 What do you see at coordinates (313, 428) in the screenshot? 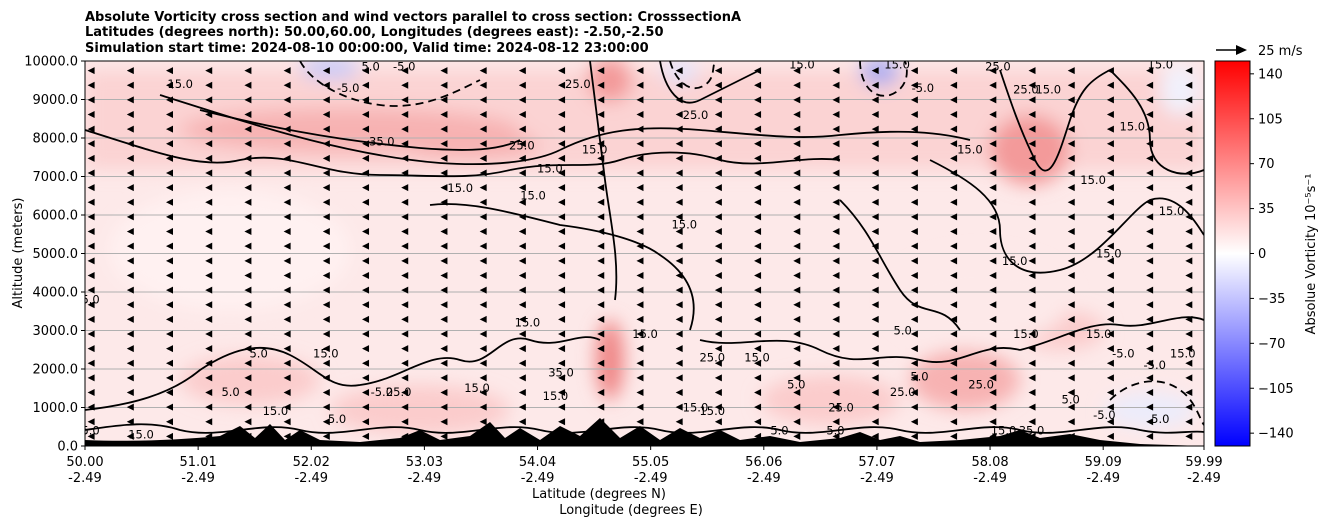
I see `contour-ground` at bounding box center [313, 428].